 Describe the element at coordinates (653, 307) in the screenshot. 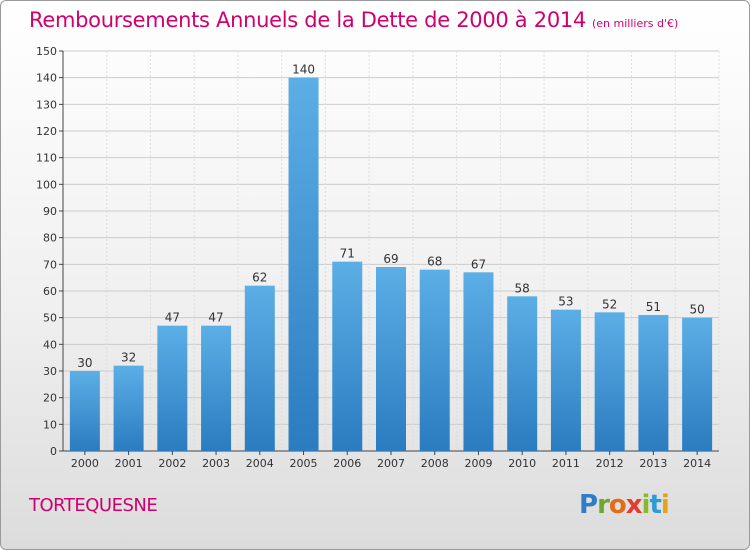

I see `data-label: 51` at that location.